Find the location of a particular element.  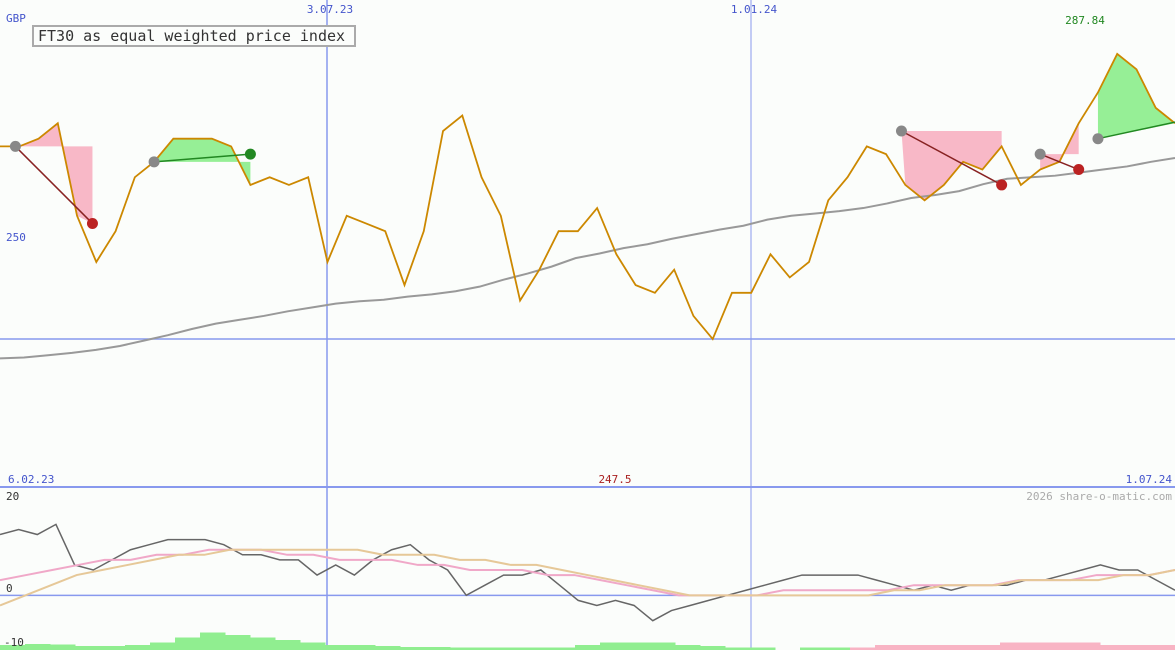

chart-title: FT30 as equal weighted price index is located at coordinates (194, 36).